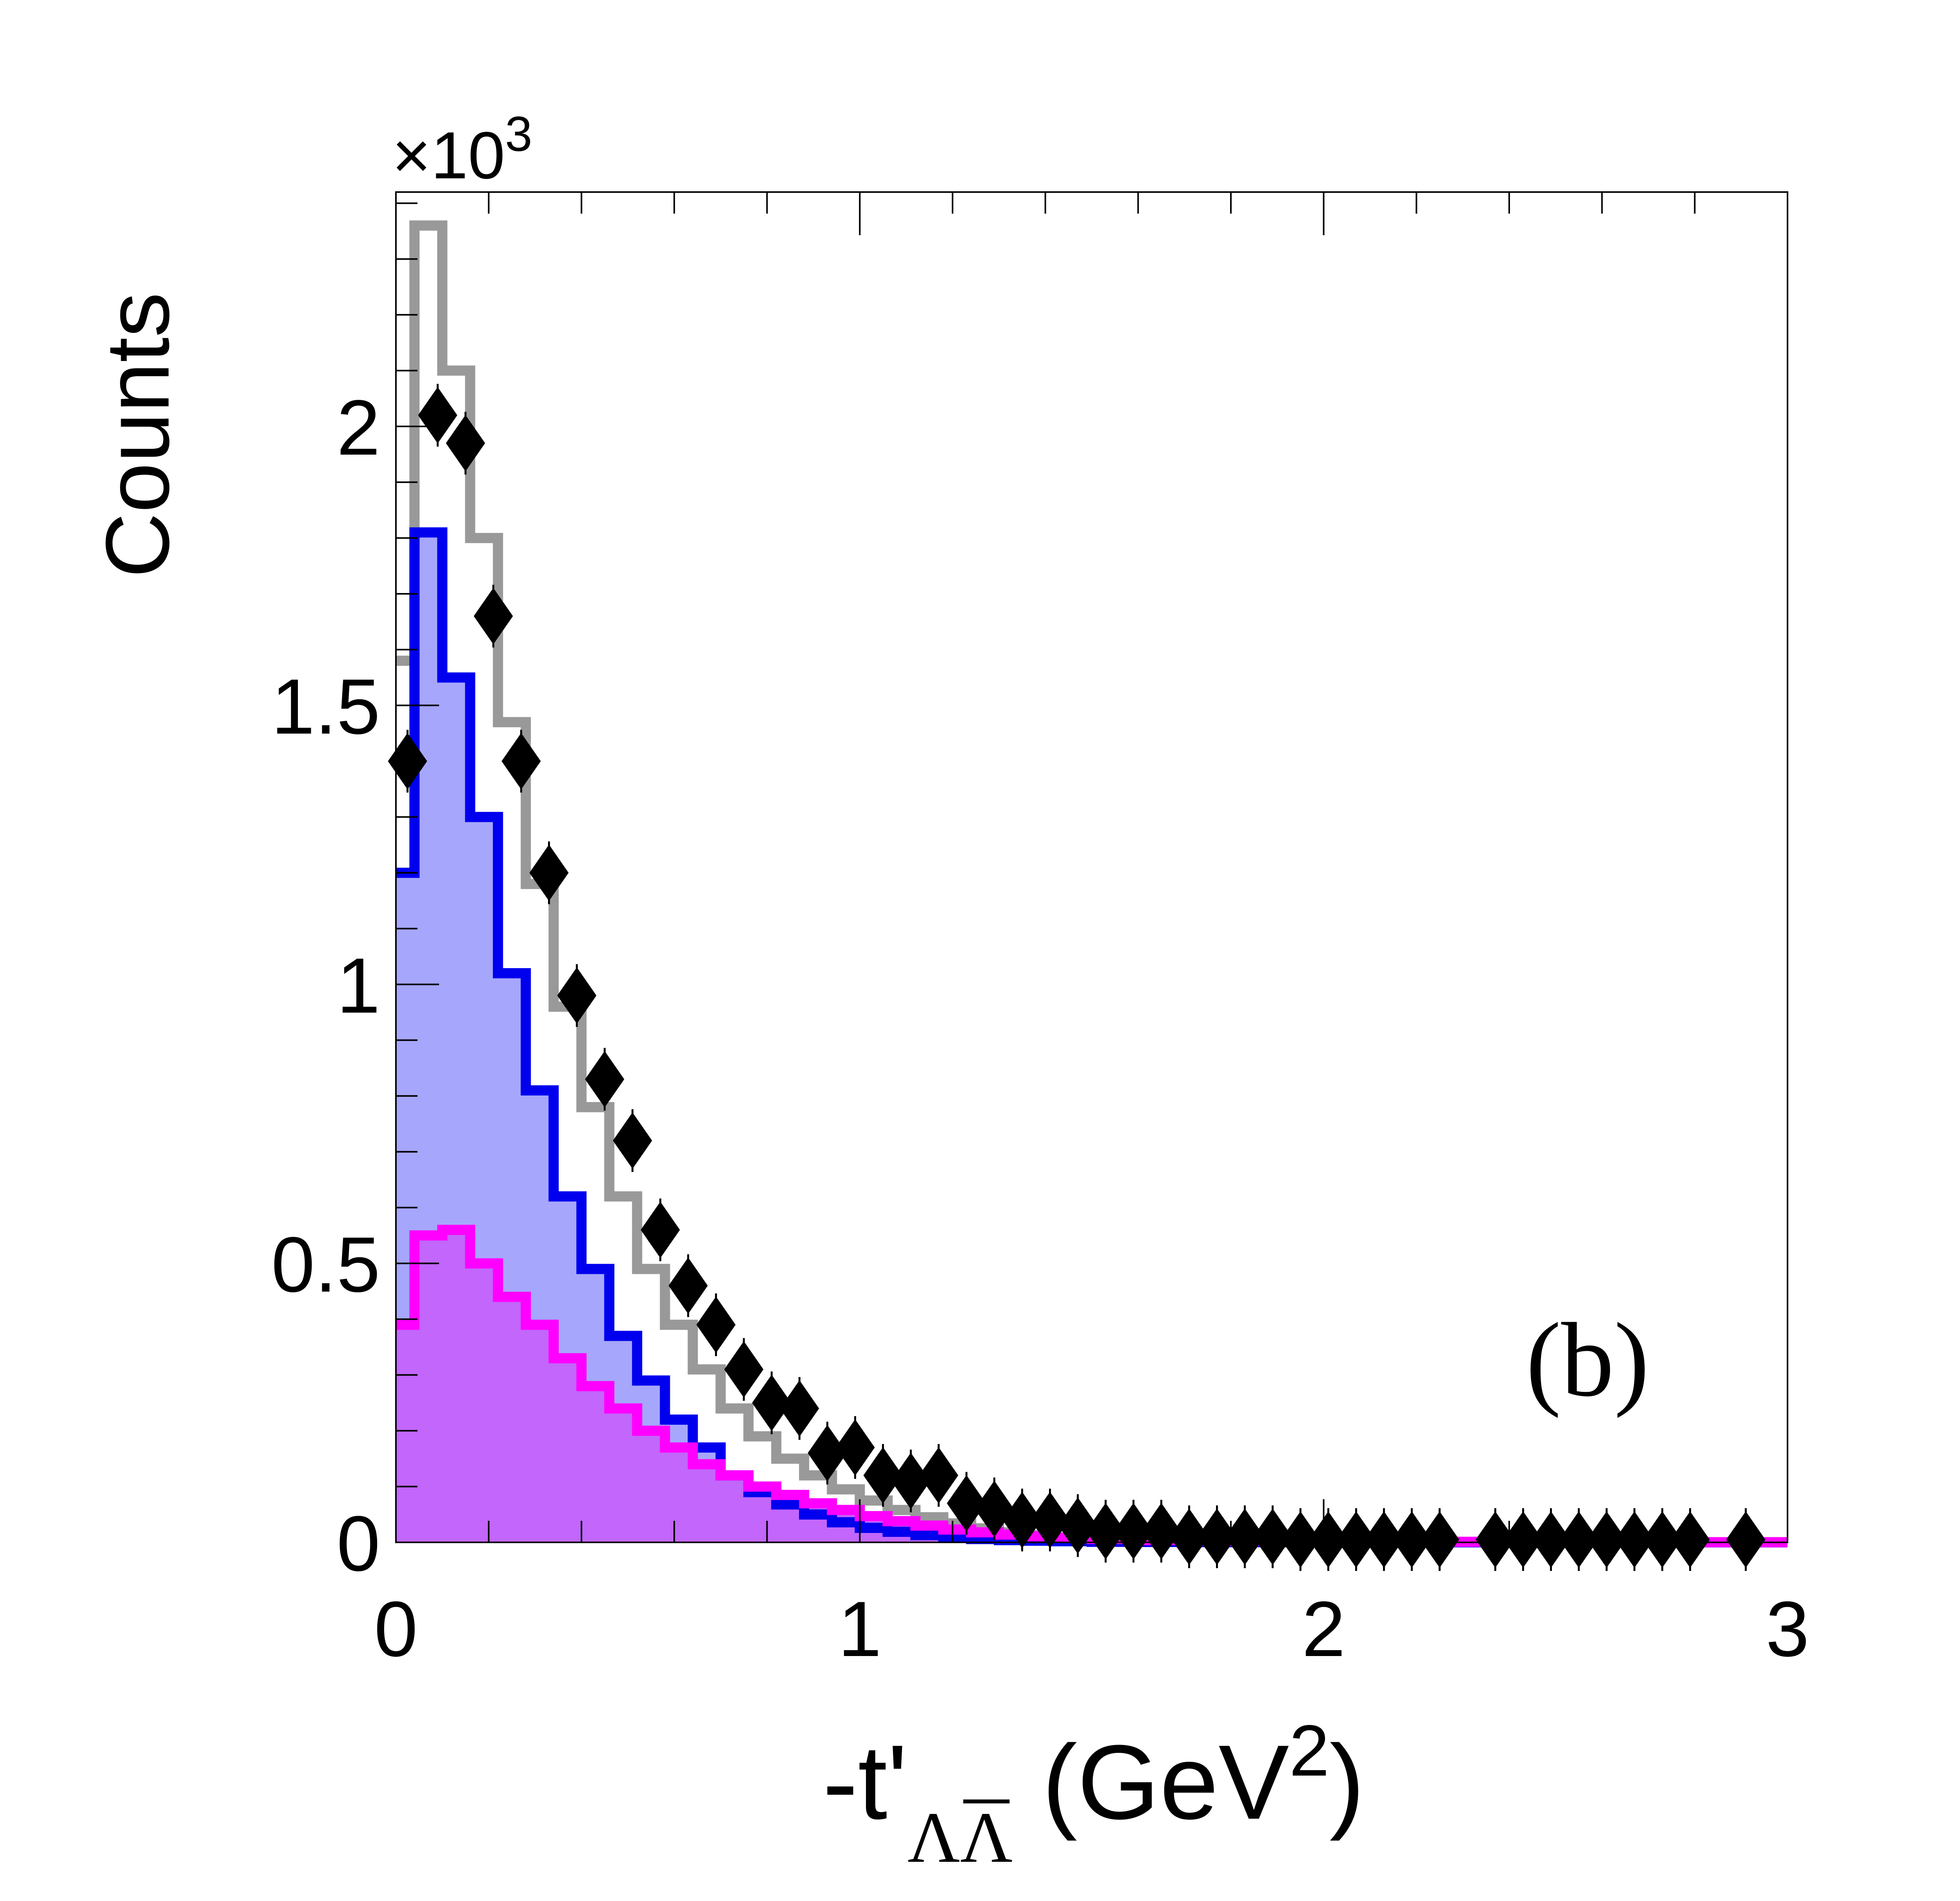 Image resolution: width=1960 pixels, height=1901 pixels. I want to click on x-tick-label: 1, so click(860, 1629).